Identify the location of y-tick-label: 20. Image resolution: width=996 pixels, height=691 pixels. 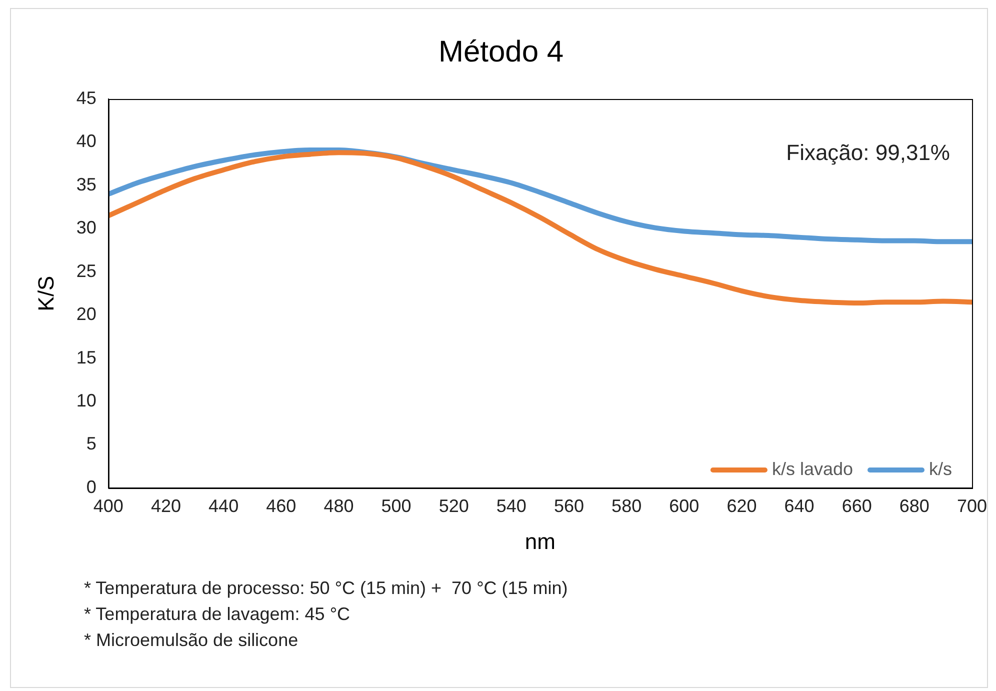
(86, 314).